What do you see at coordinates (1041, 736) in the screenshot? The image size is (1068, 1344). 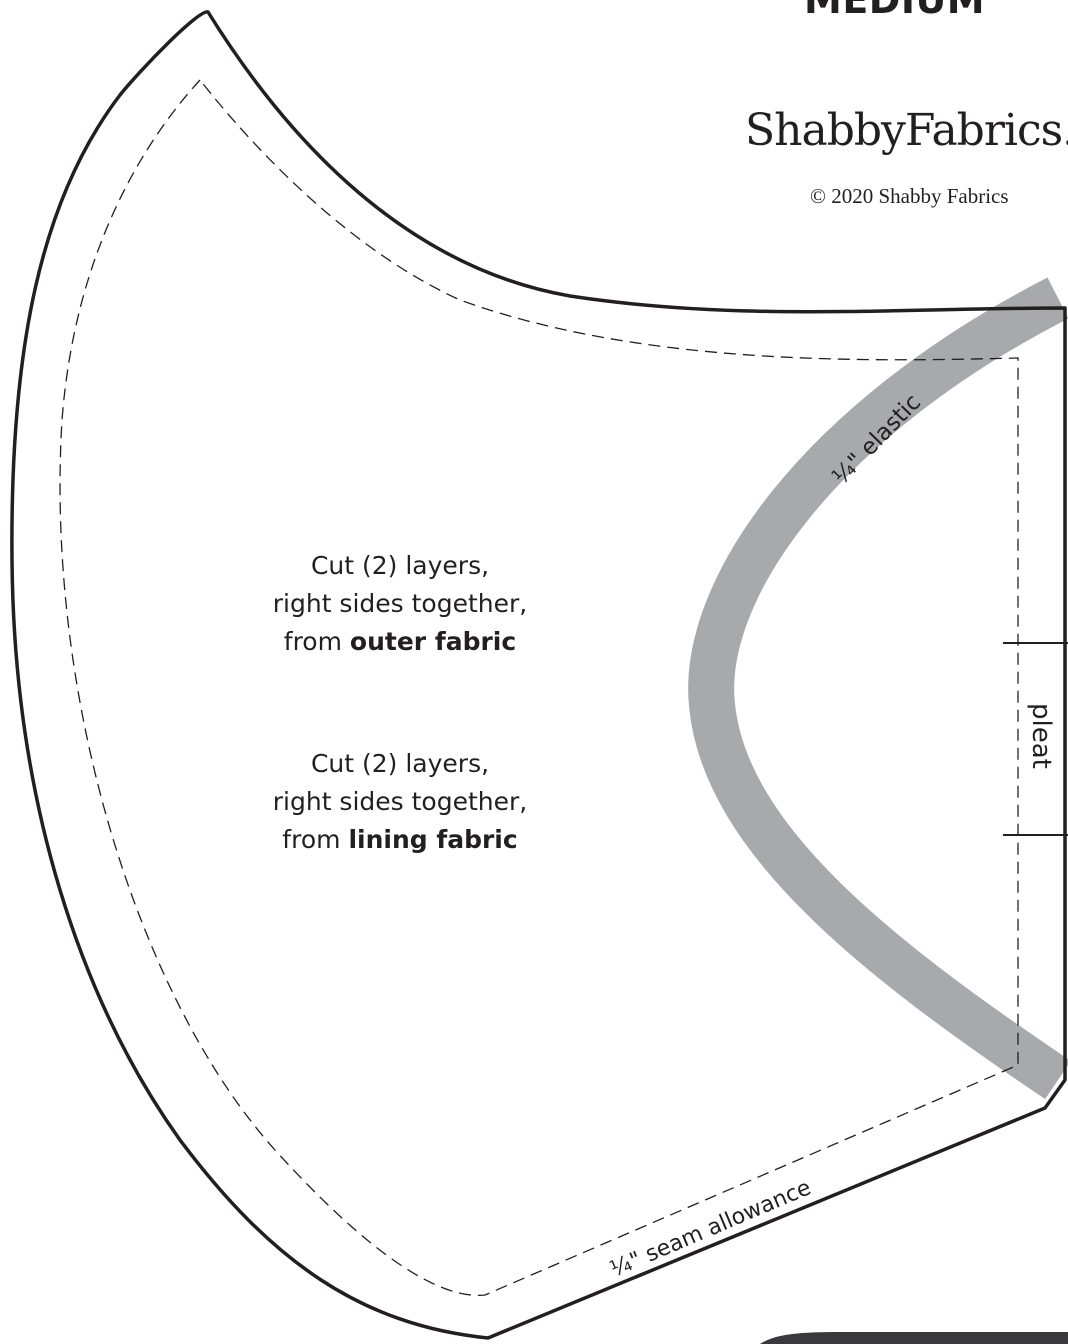 I see `pleat-label: pleat` at bounding box center [1041, 736].